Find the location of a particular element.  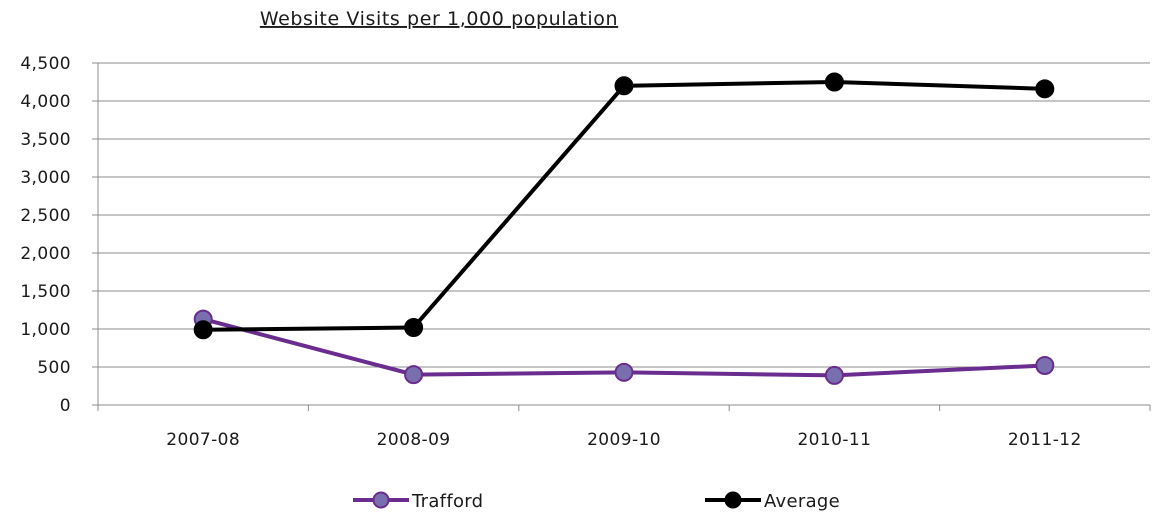

legend-item-average: Average is located at coordinates (772, 501).